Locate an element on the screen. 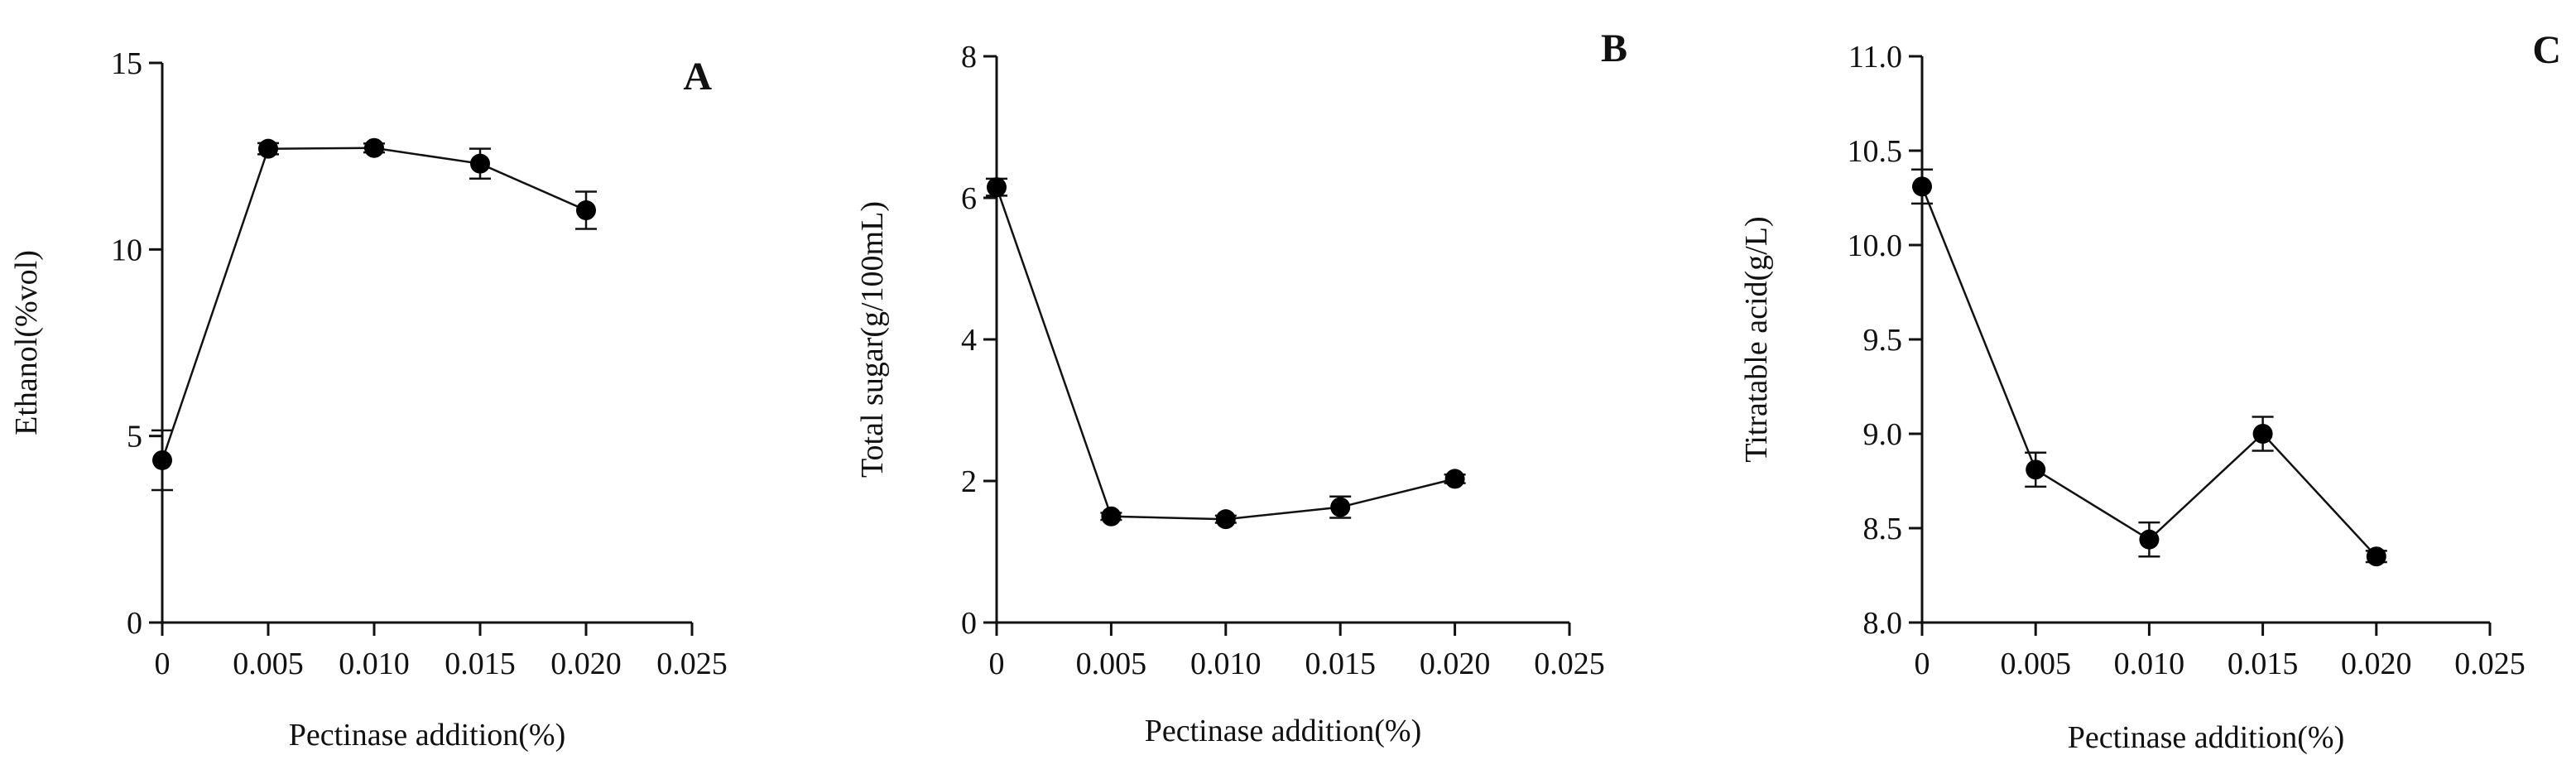 The height and width of the screenshot is (779, 2576). panel-letter: C is located at coordinates (2546, 50).